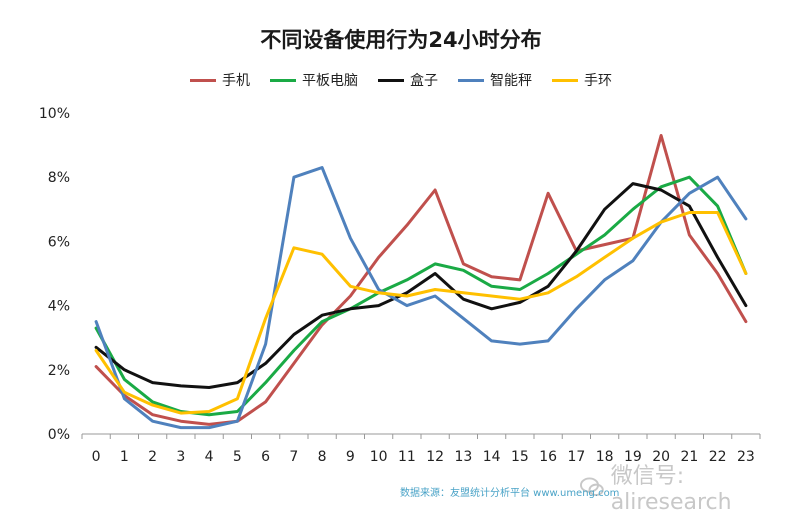 Image resolution: width=802 pixels, height=518 pixels. What do you see at coordinates (96, 457) in the screenshot?
I see `x-tick-label: 0` at bounding box center [96, 457].